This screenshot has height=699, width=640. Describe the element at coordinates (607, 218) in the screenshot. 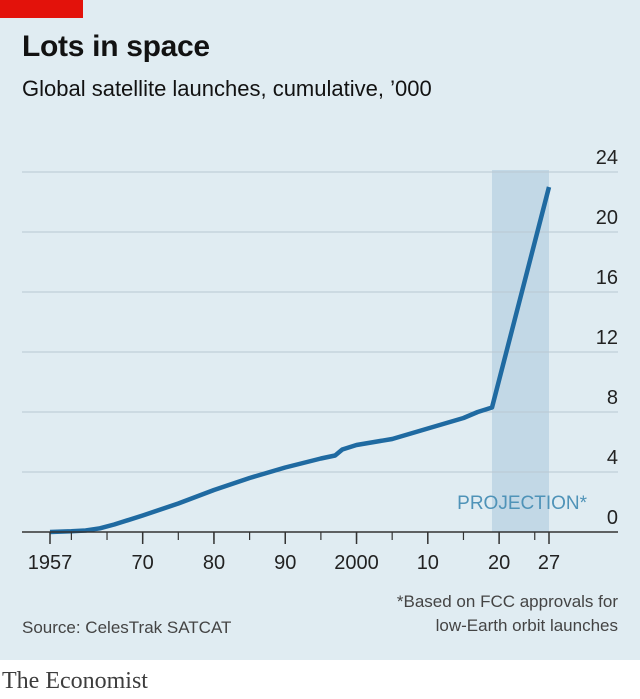

I see `y-tick-label-20: 20` at that location.